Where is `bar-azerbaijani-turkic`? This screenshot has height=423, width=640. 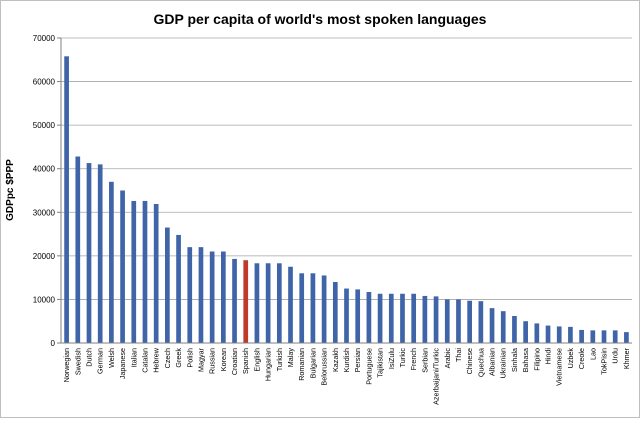 bar-azerbaijani-turkic is located at coordinates (436, 319).